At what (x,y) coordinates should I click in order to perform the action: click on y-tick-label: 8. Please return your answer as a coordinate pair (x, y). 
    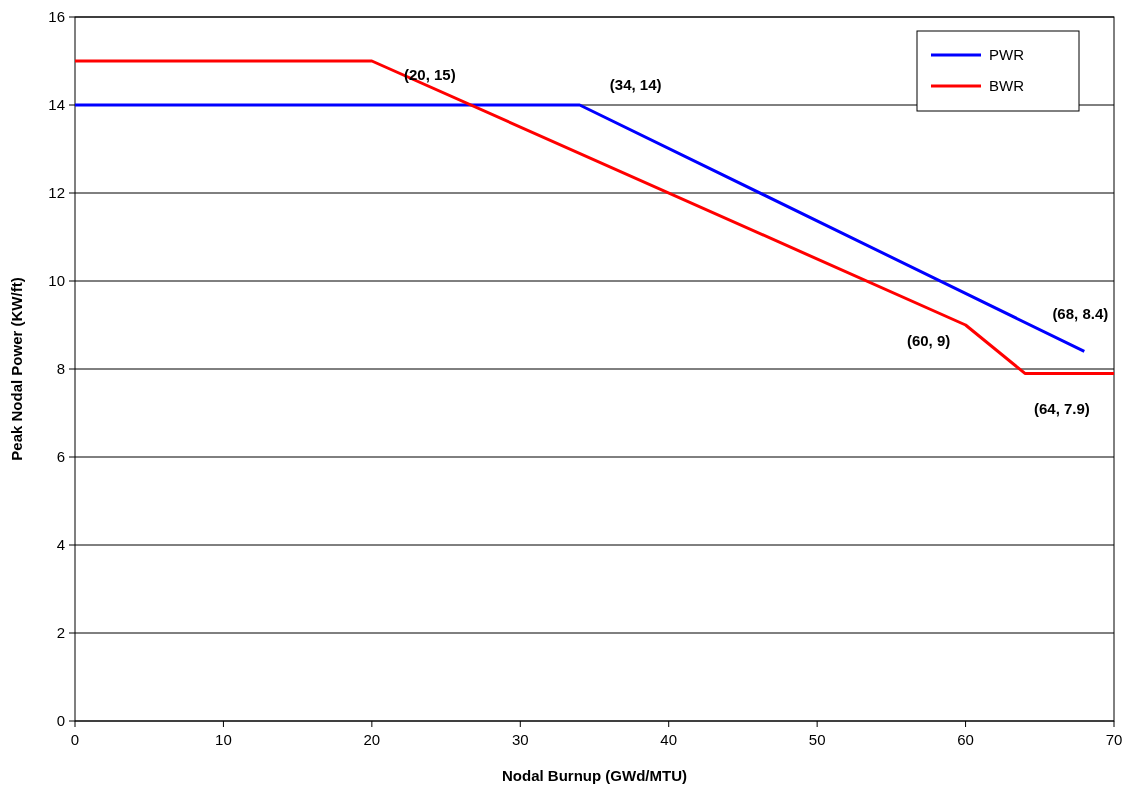
    Looking at the image, I should click on (60, 369).